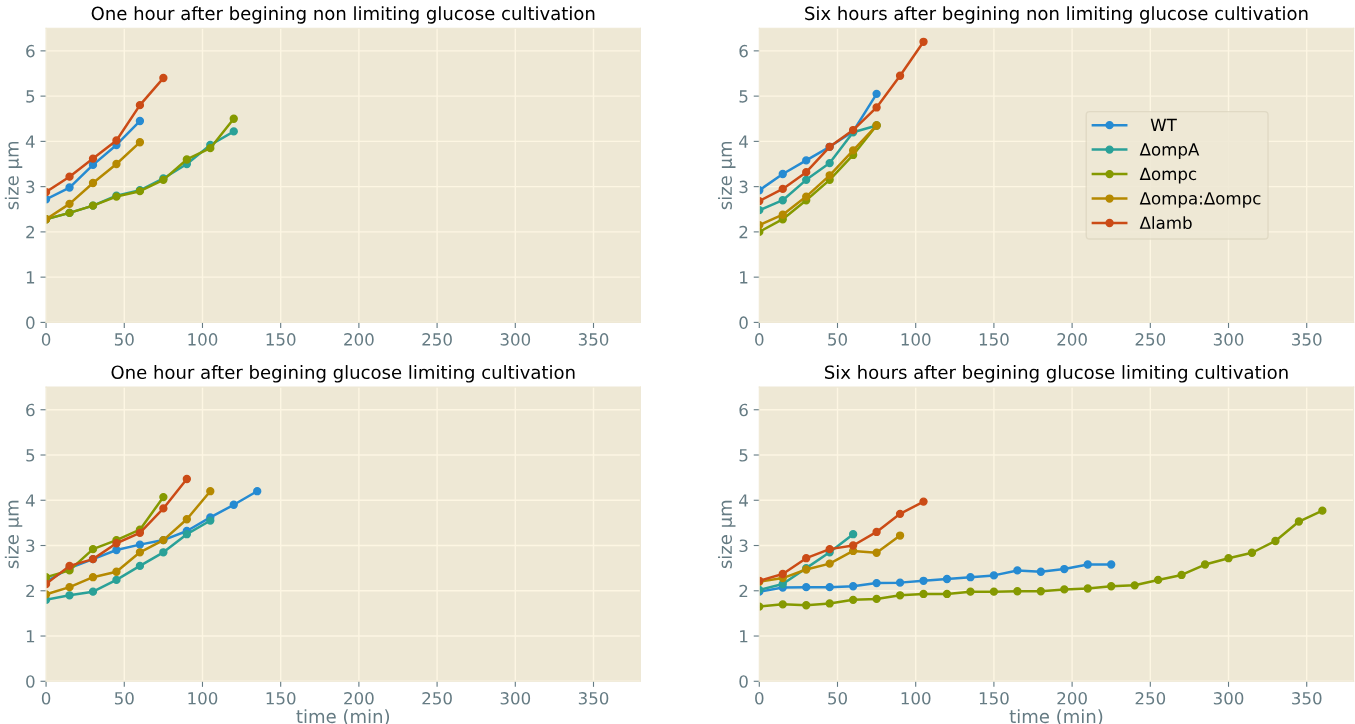  Describe the element at coordinates (1200, 200) in the screenshot. I see `legend-label: Δompa:Δompc` at that location.